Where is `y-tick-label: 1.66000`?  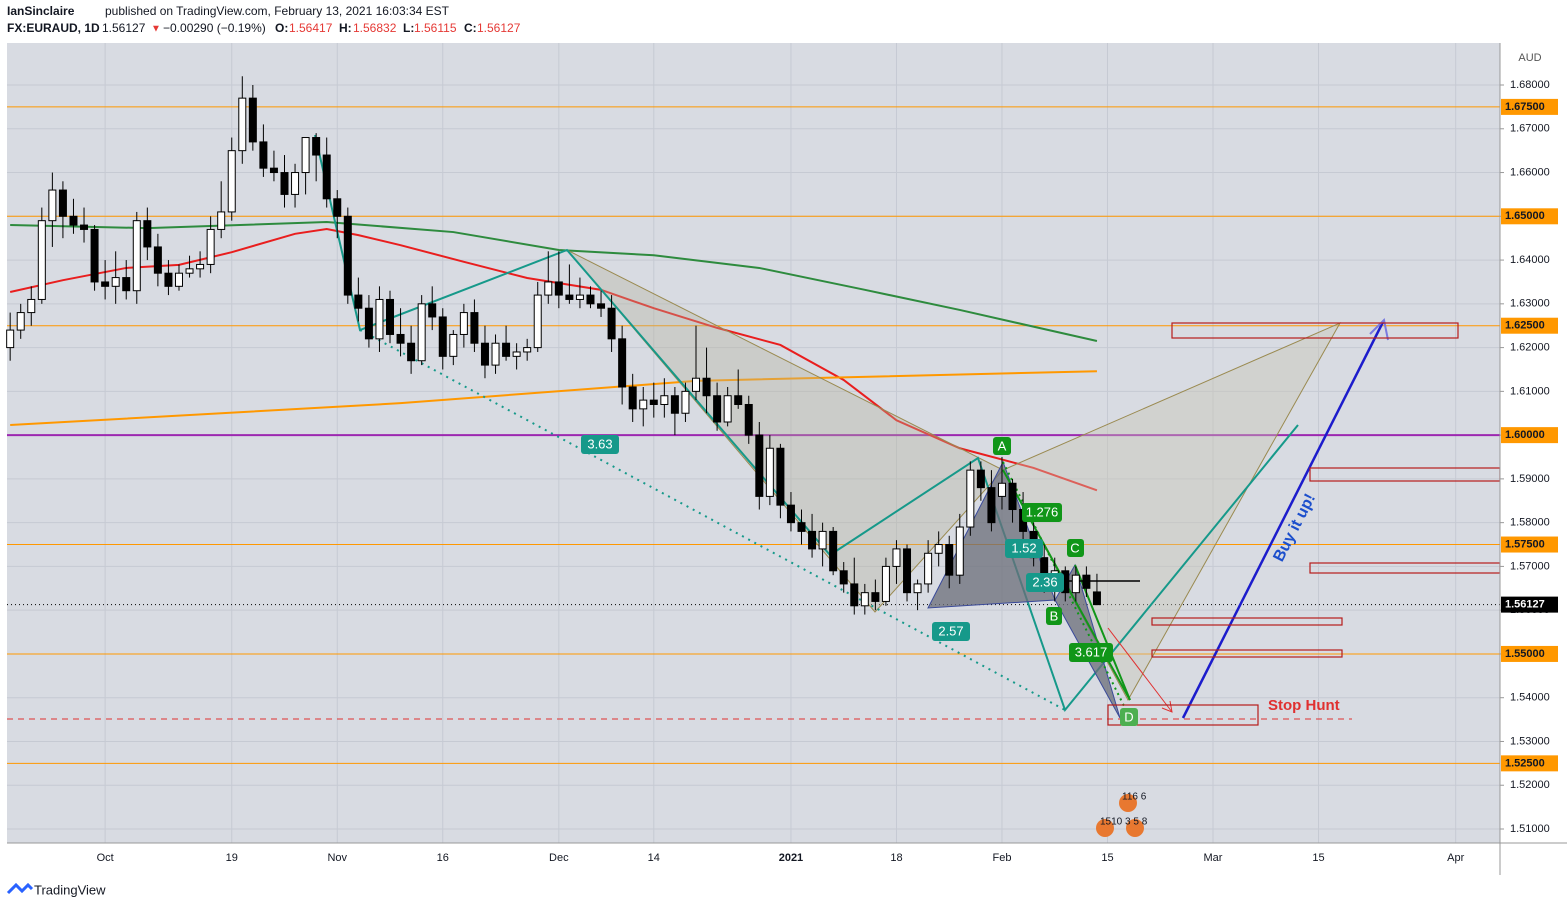
y-tick-label: 1.66000 is located at coordinates (1530, 172).